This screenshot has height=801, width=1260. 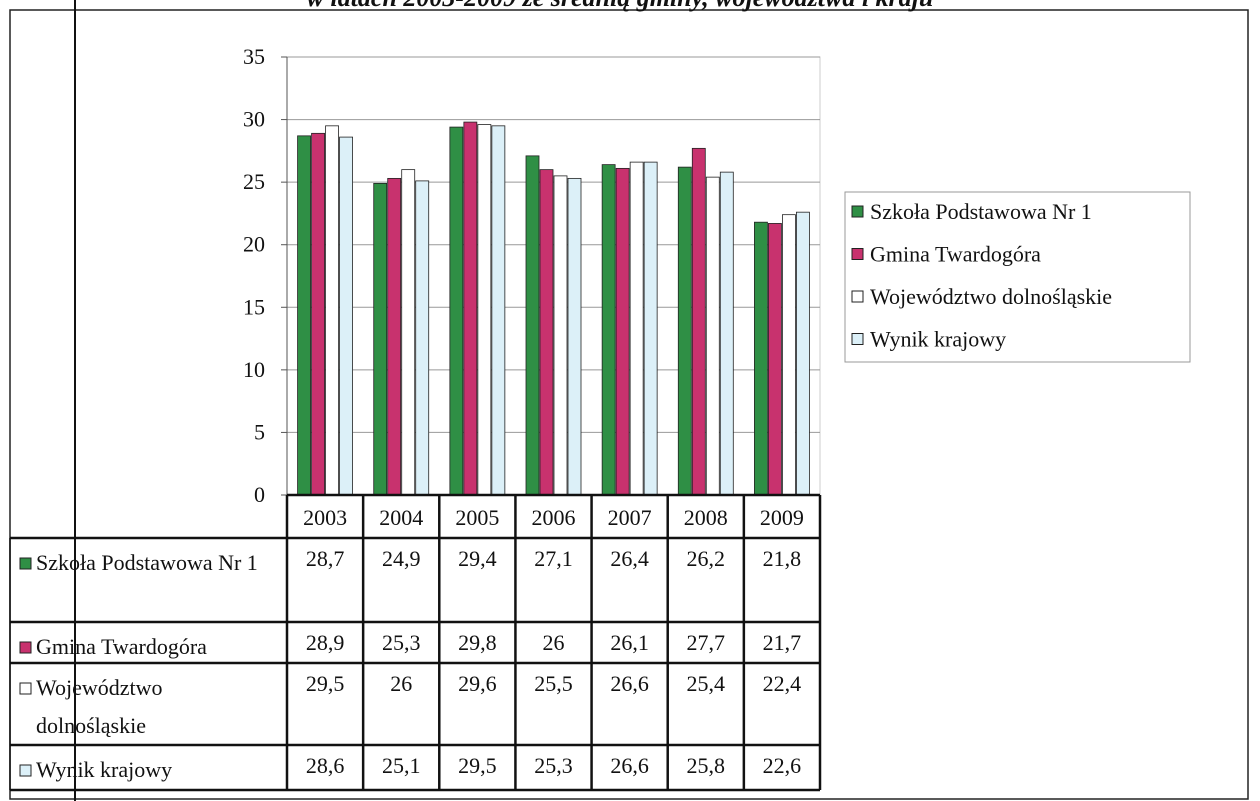 What do you see at coordinates (325, 558) in the screenshot?
I see `table-value: 28,7` at bounding box center [325, 558].